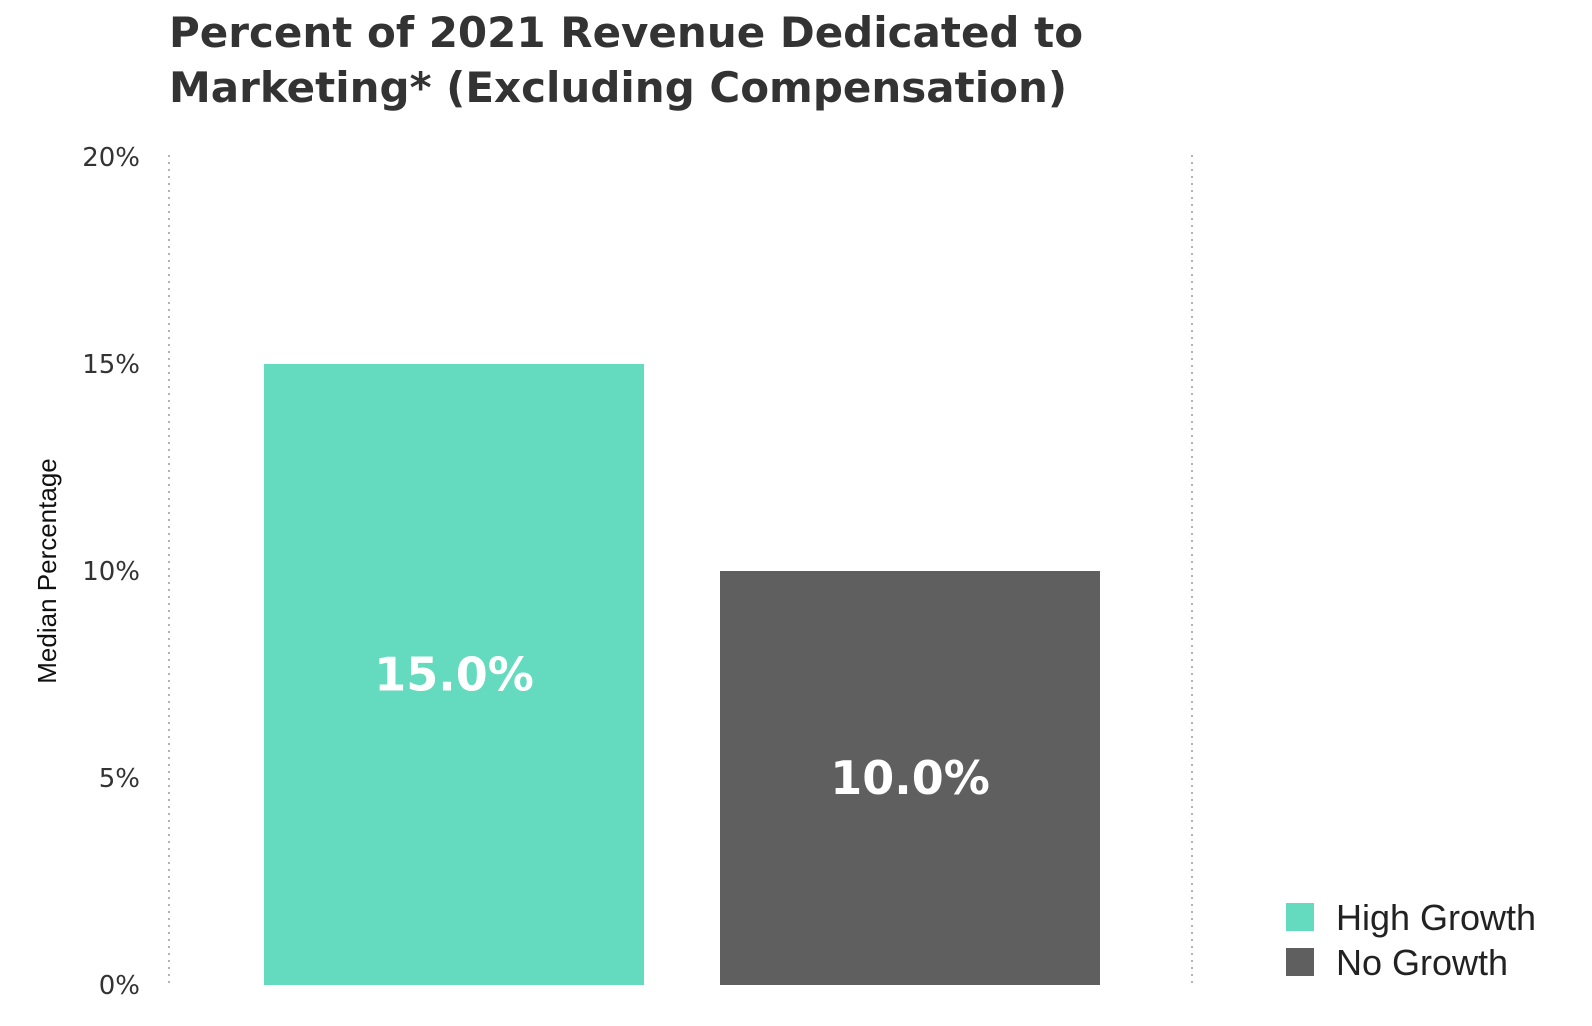 Image resolution: width=1592 pixels, height=1026 pixels. I want to click on y-axis-ticks: 0% 5% 10% 15% 20%, so click(111, 572).